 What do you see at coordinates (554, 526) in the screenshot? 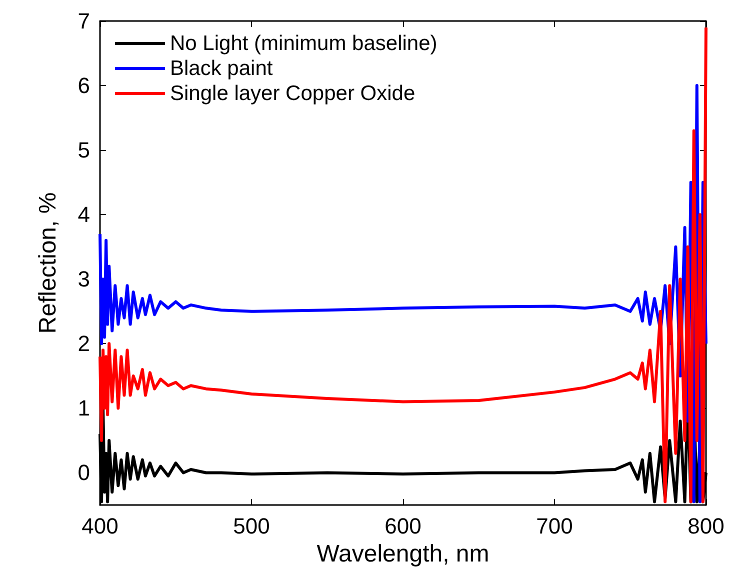
I see `x-tick-label: 700` at bounding box center [554, 526].